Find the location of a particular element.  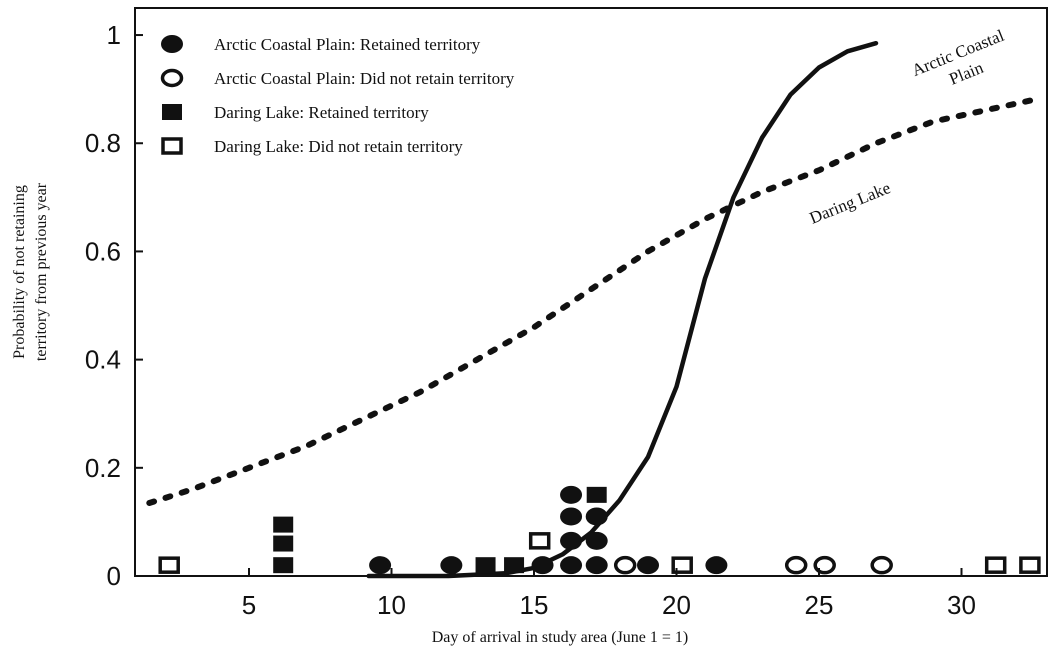

legend-label-arctic-coastal-plain-retained-territory: Arctic Coastal Plain: Retained territory is located at coordinates (347, 44).